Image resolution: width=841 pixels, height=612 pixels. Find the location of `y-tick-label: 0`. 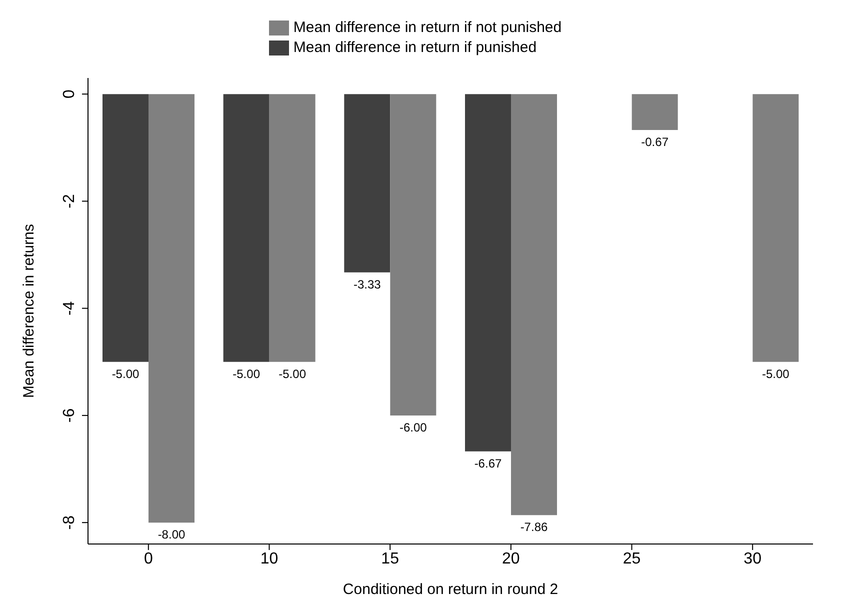

y-tick-label: 0 is located at coordinates (69, 94).